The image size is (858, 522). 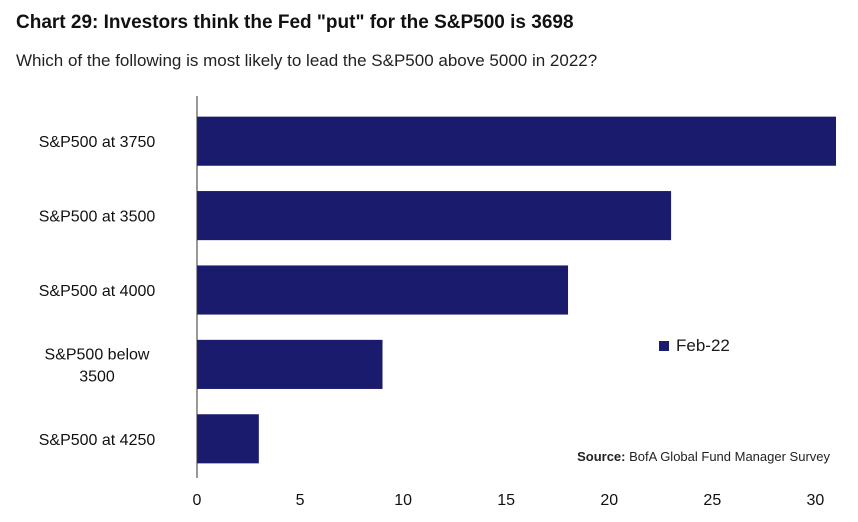 I want to click on category-label-2: S&P500 at 4000, so click(x=97, y=291).